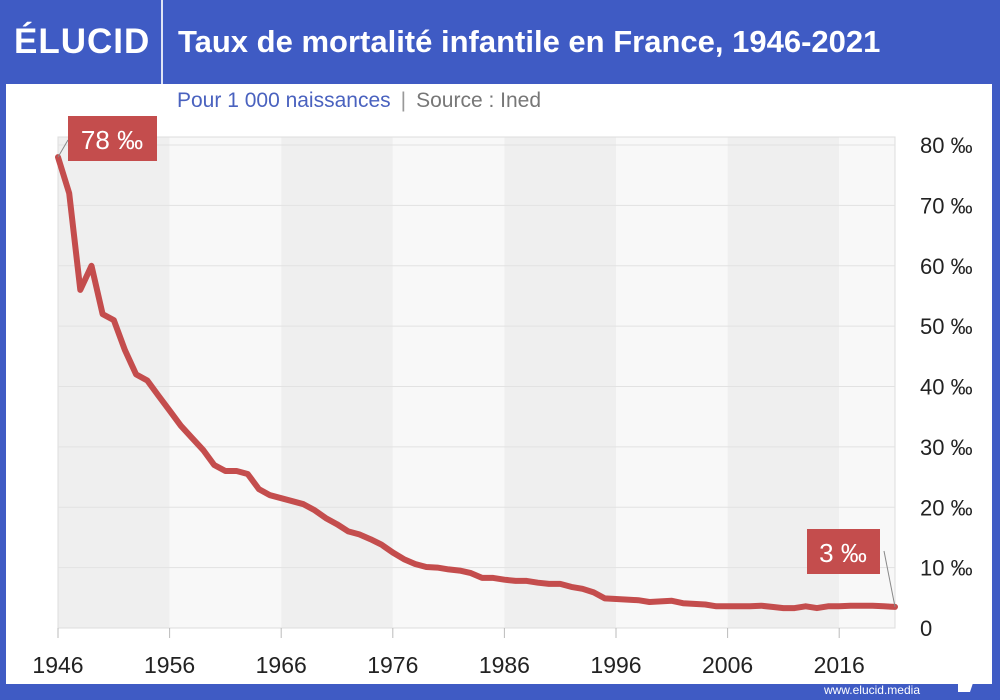 The height and width of the screenshot is (700, 1000). I want to click on x-tick-label: 2006, so click(727, 665).